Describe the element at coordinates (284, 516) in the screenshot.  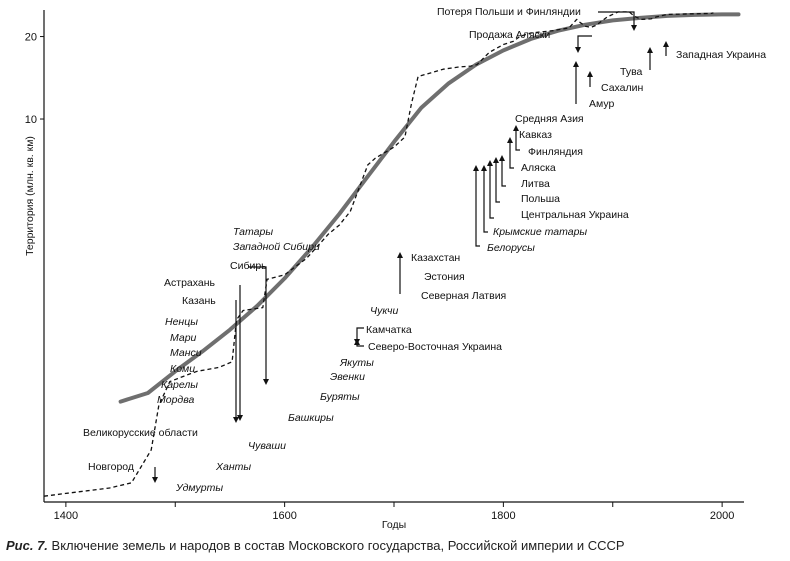
I see `x-tick-label: 1600` at that location.